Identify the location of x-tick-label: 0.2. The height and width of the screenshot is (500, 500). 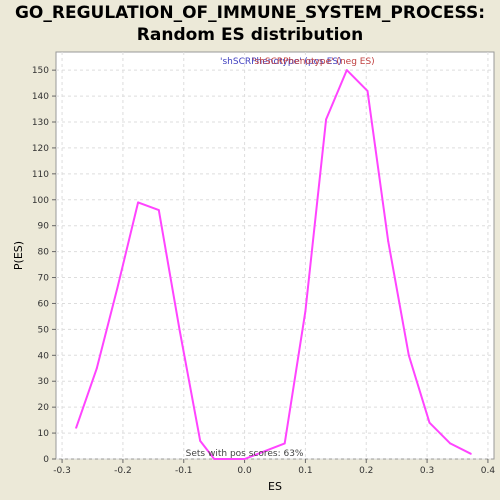
(366, 471).